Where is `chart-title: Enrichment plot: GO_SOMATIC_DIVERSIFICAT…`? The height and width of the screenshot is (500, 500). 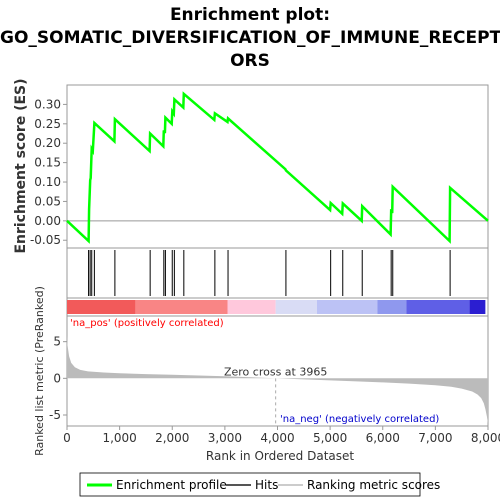 chart-title: Enrichment plot: GO_SOMATIC_DIVERSIFICAT… is located at coordinates (250, 38).